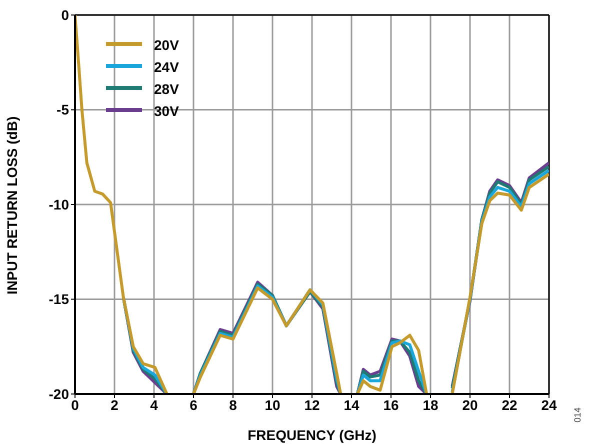 Image resolution: width=590 pixels, height=448 pixels. Describe the element at coordinates (391, 404) in the screenshot. I see `x-tick-label: 16` at that location.